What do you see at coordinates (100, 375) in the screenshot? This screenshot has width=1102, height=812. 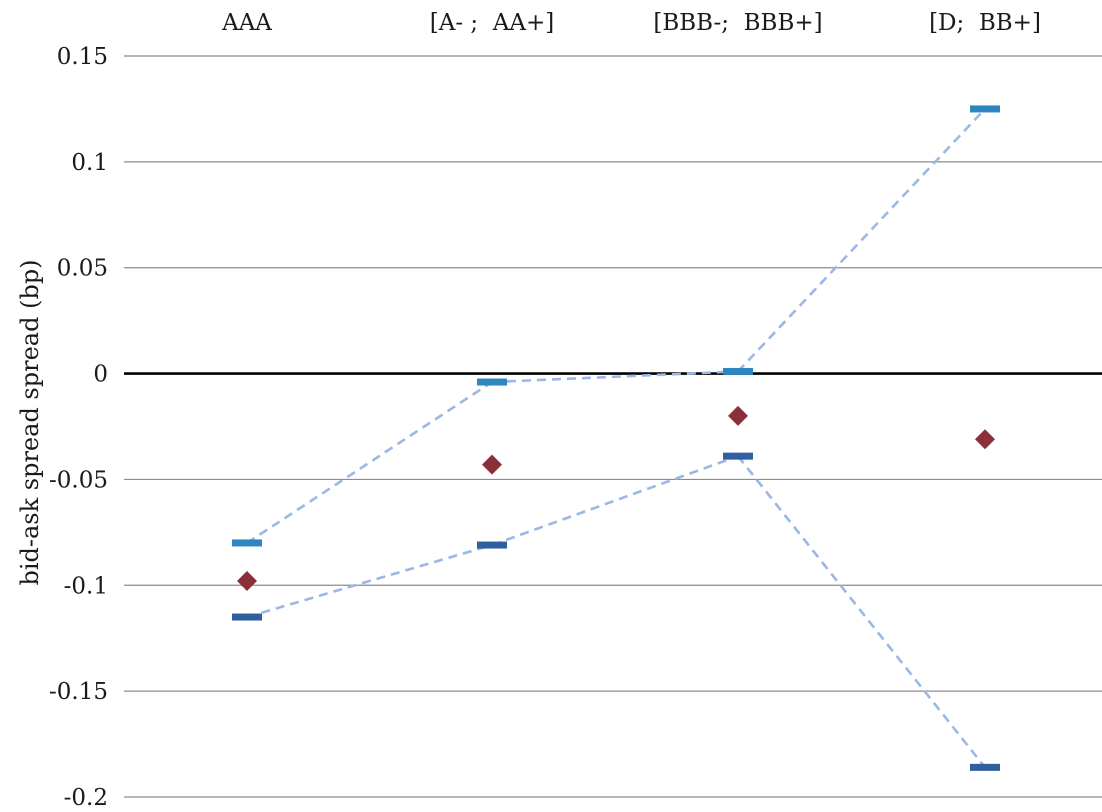 I see `y-tick-label: 0` at bounding box center [100, 375].